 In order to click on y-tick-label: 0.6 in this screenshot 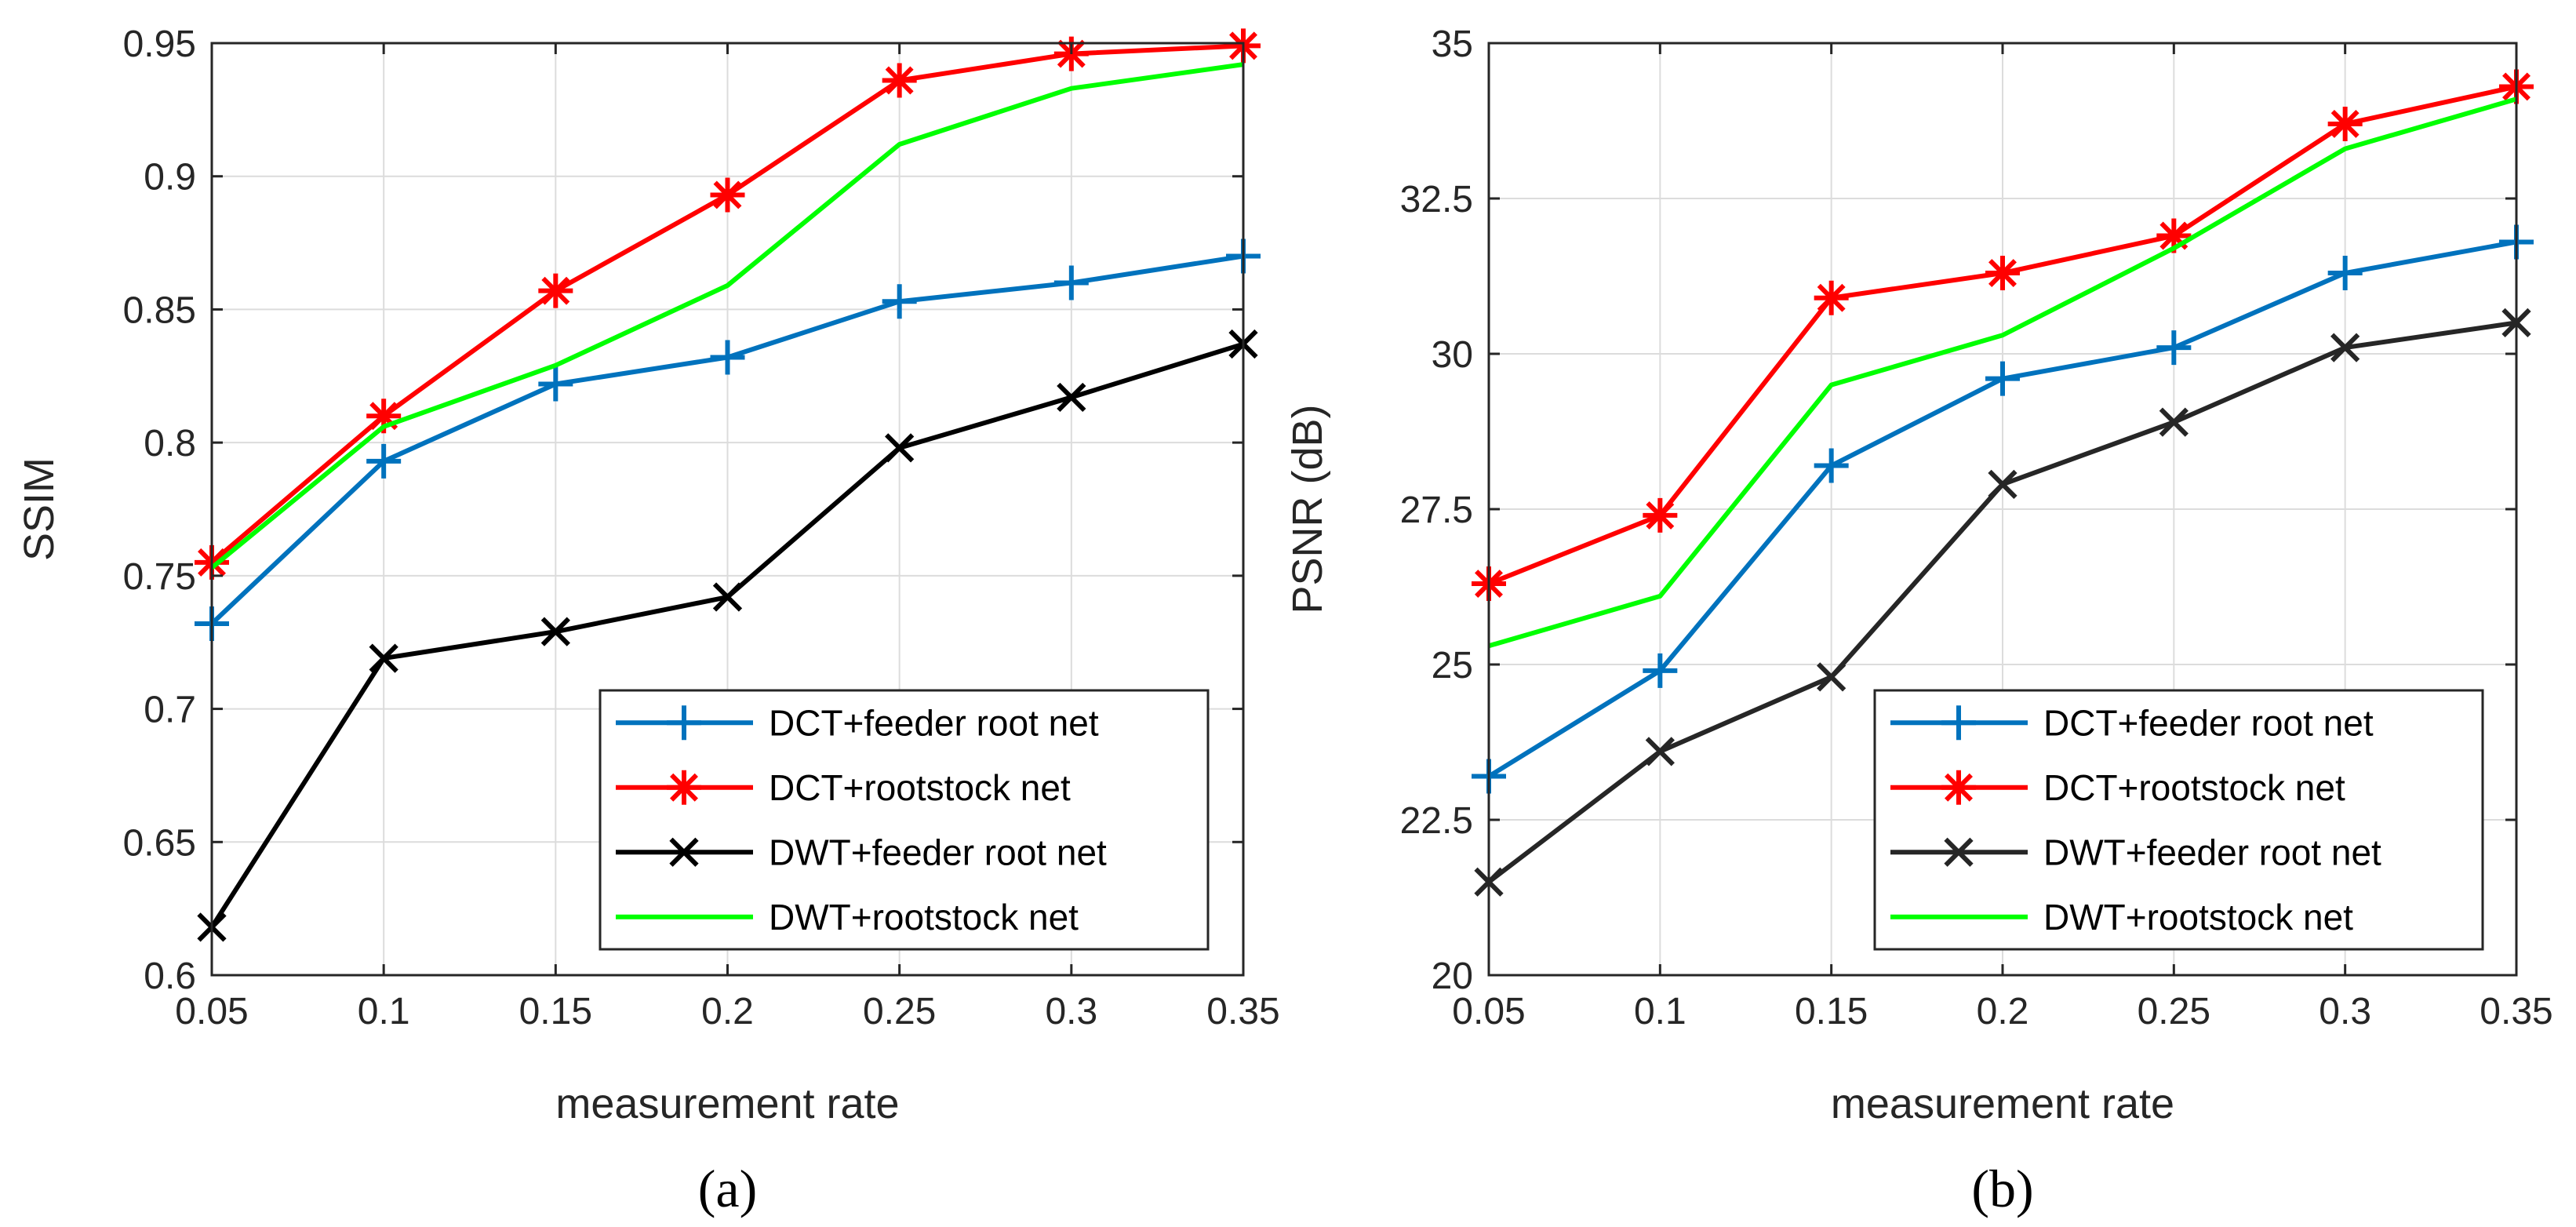, I will do `click(170, 976)`.